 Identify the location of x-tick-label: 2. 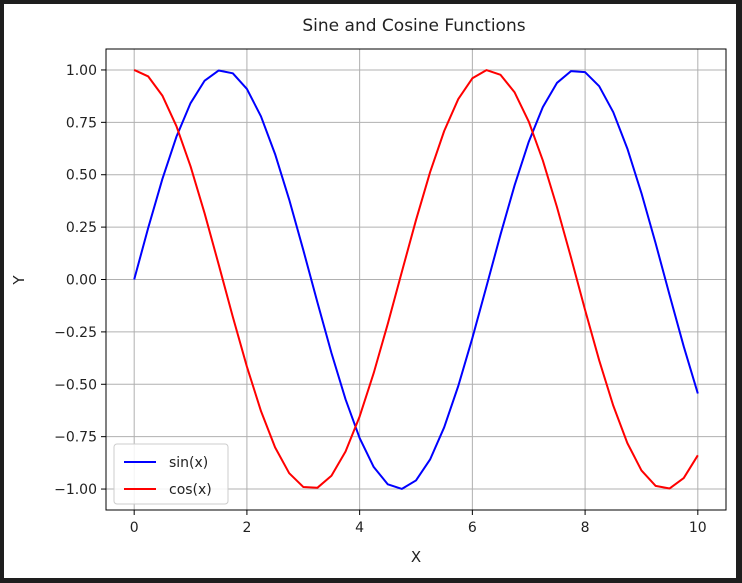
(246, 528).